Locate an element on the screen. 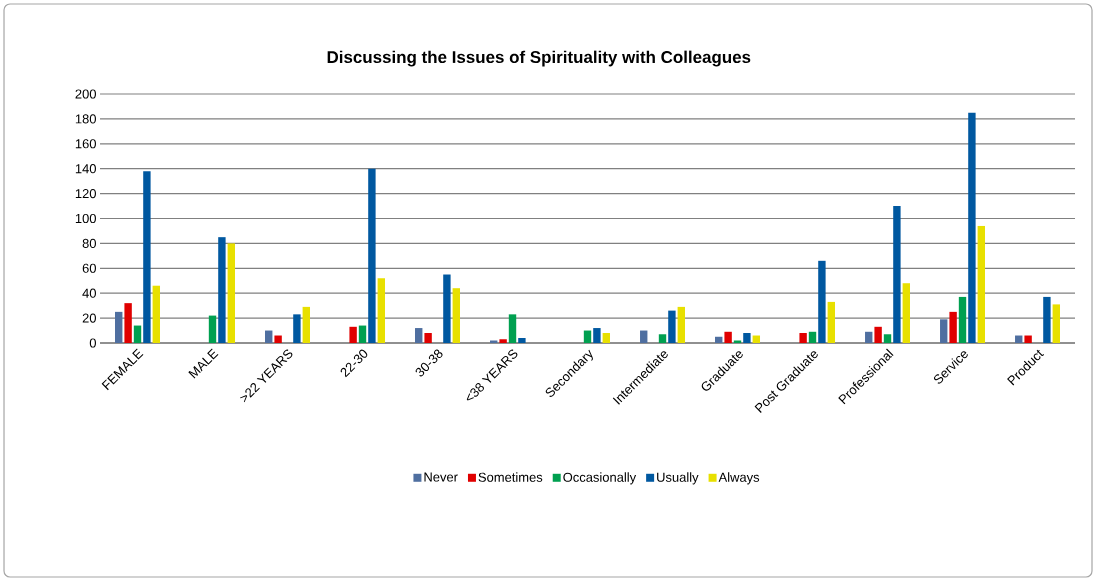 The image size is (1099, 581). legend-label: Always is located at coordinates (739, 478).